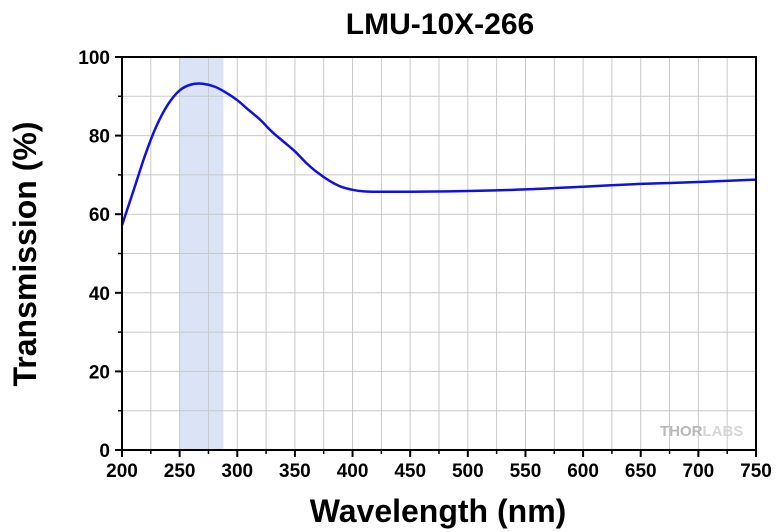  Describe the element at coordinates (99, 294) in the screenshot. I see `y-tick-label: 40` at that location.